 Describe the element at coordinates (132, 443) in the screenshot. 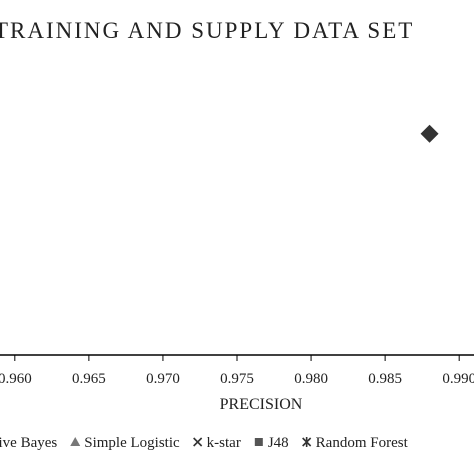

I see `legend-label: Simple Logistic` at that location.